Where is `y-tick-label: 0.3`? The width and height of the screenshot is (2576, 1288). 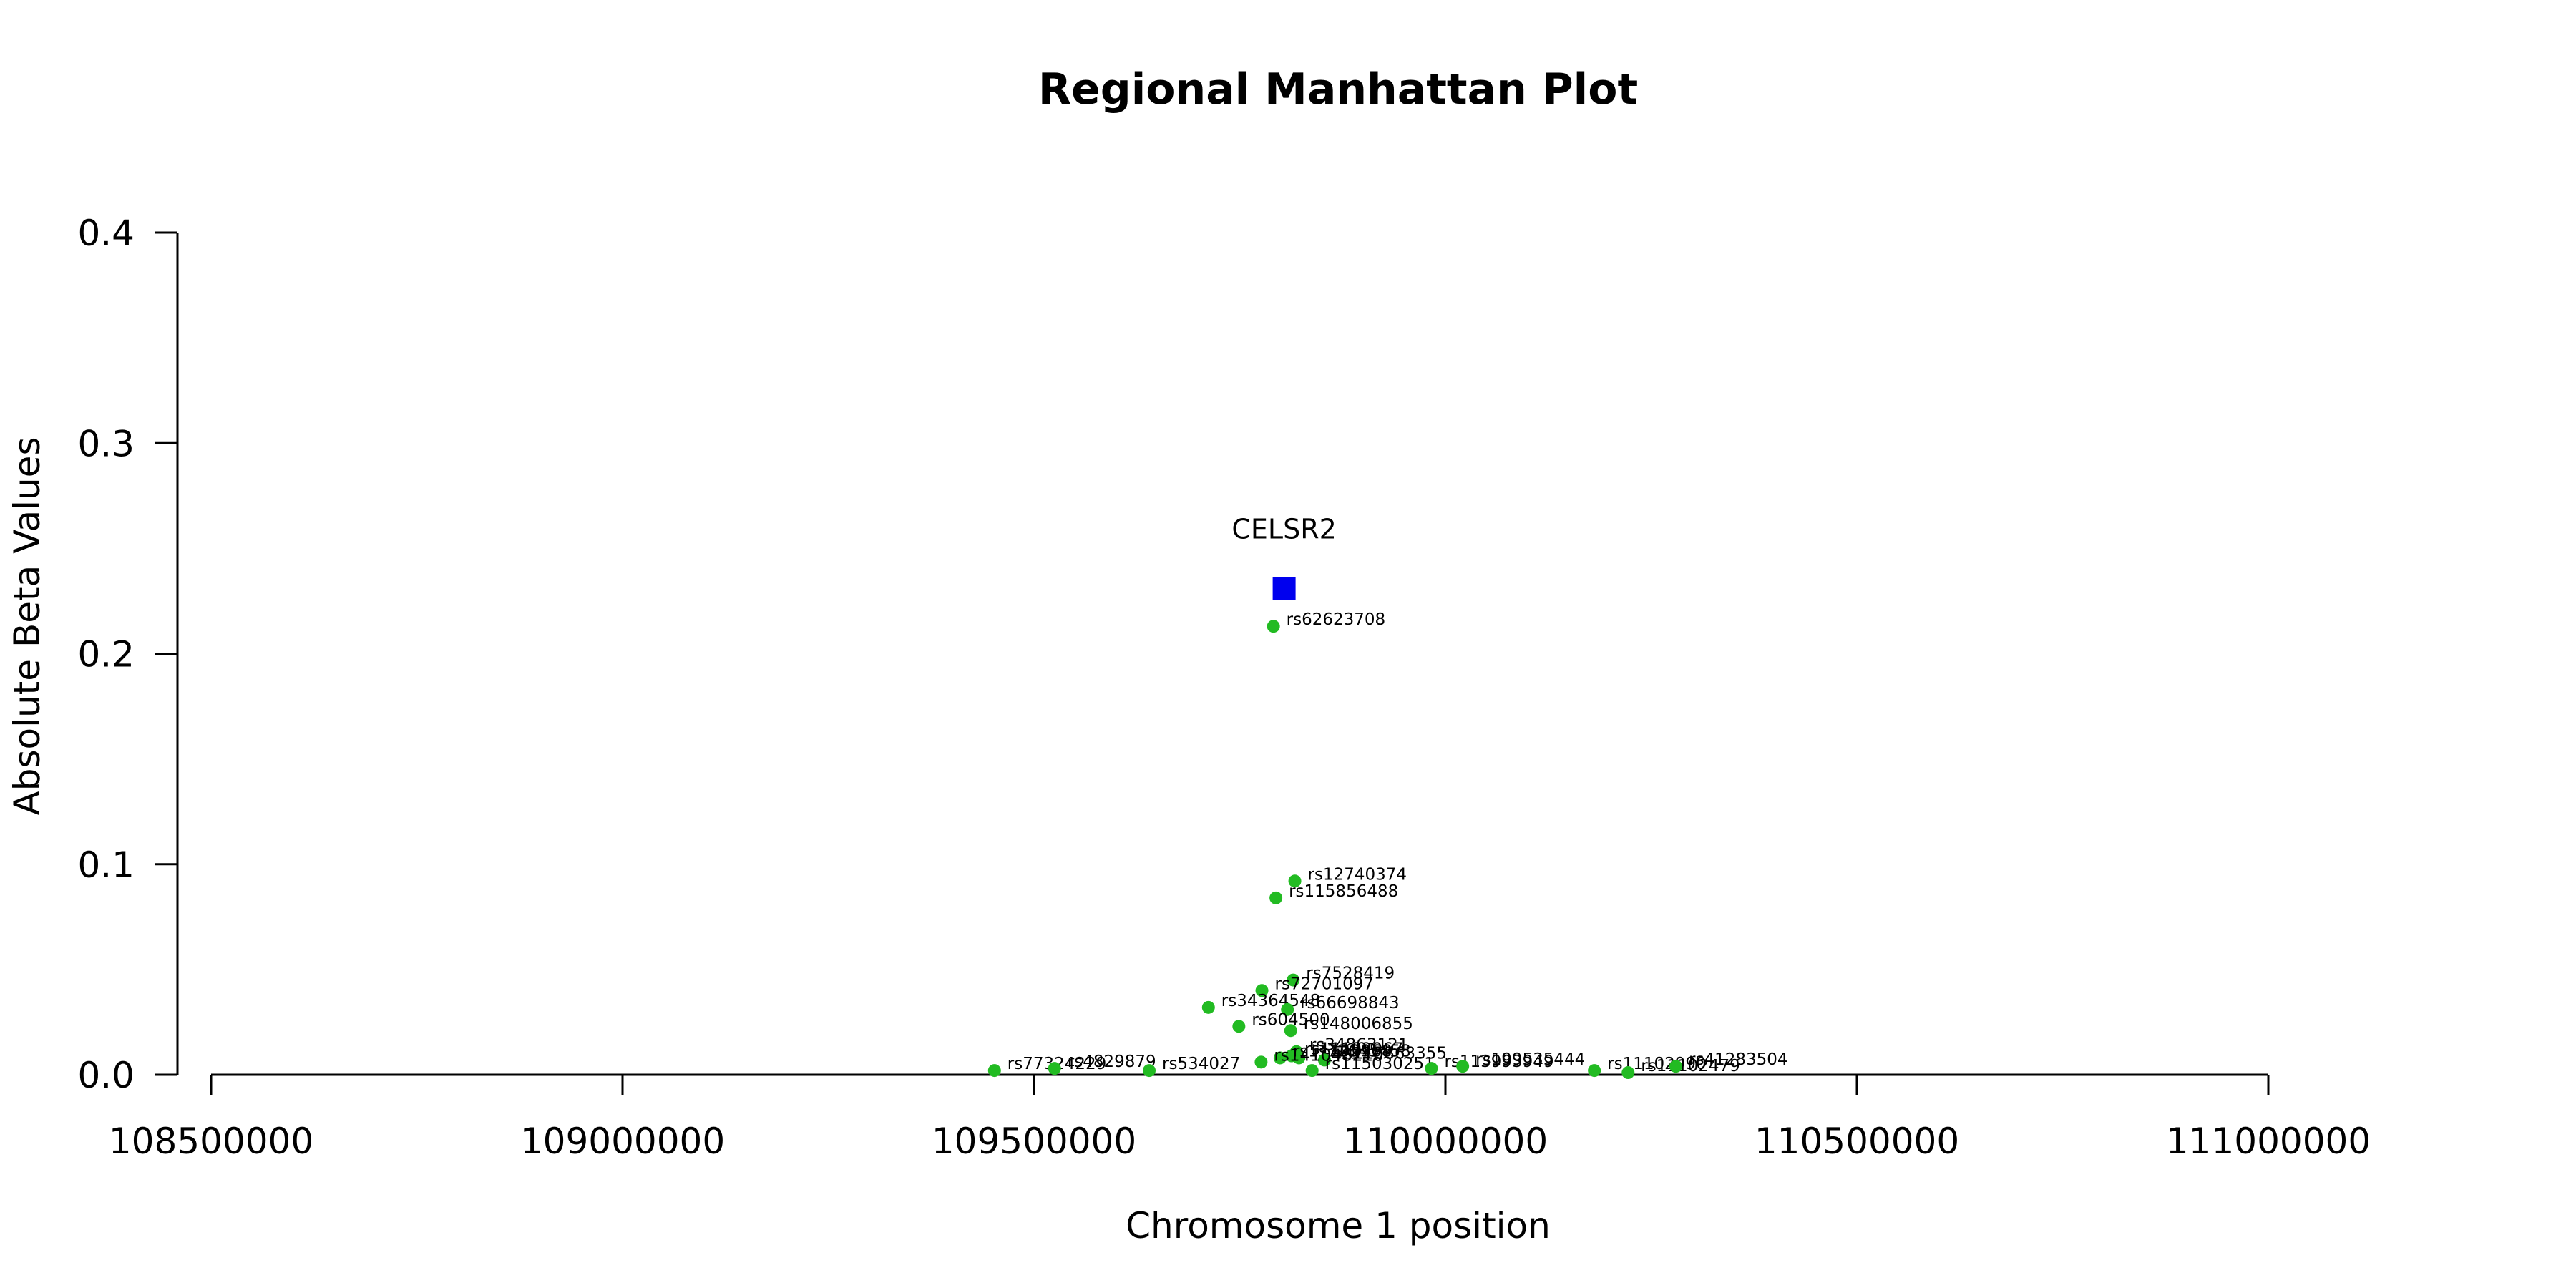
y-tick-label: 0.3 is located at coordinates (106, 443).